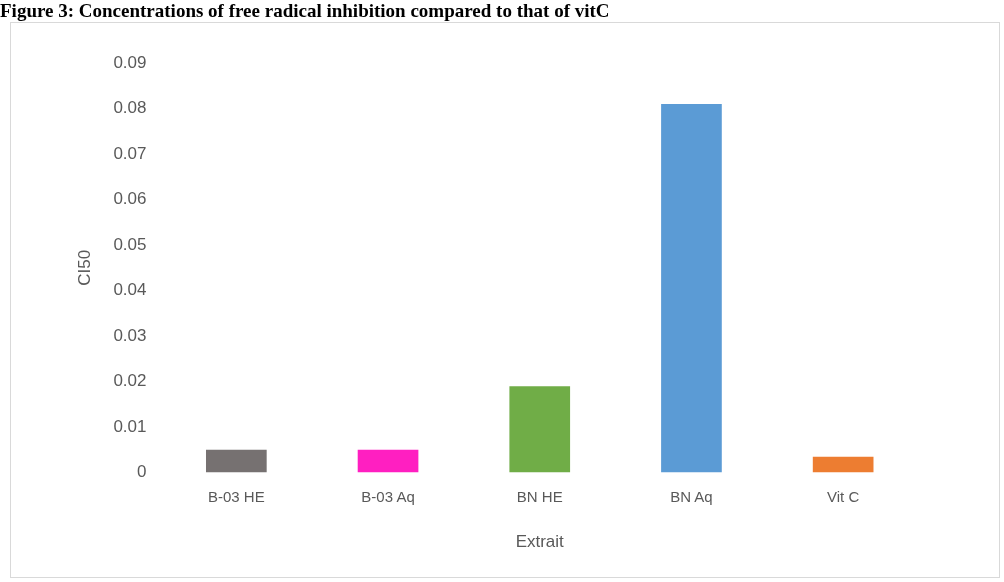  I want to click on x-tick-label: Vit C, so click(843, 496).